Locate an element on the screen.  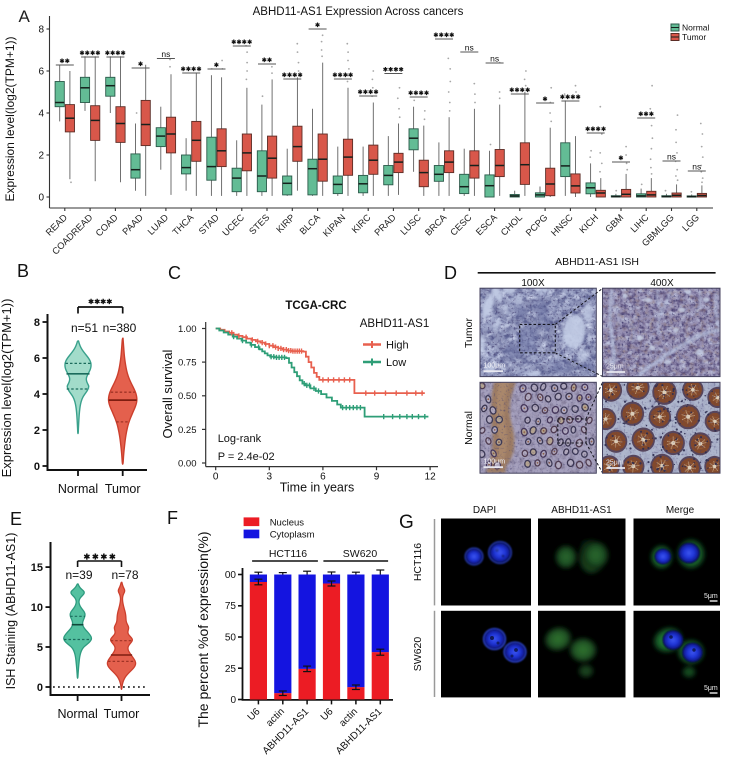
svg-text: P = 2.4e-02 is located at coordinates (246, 457).